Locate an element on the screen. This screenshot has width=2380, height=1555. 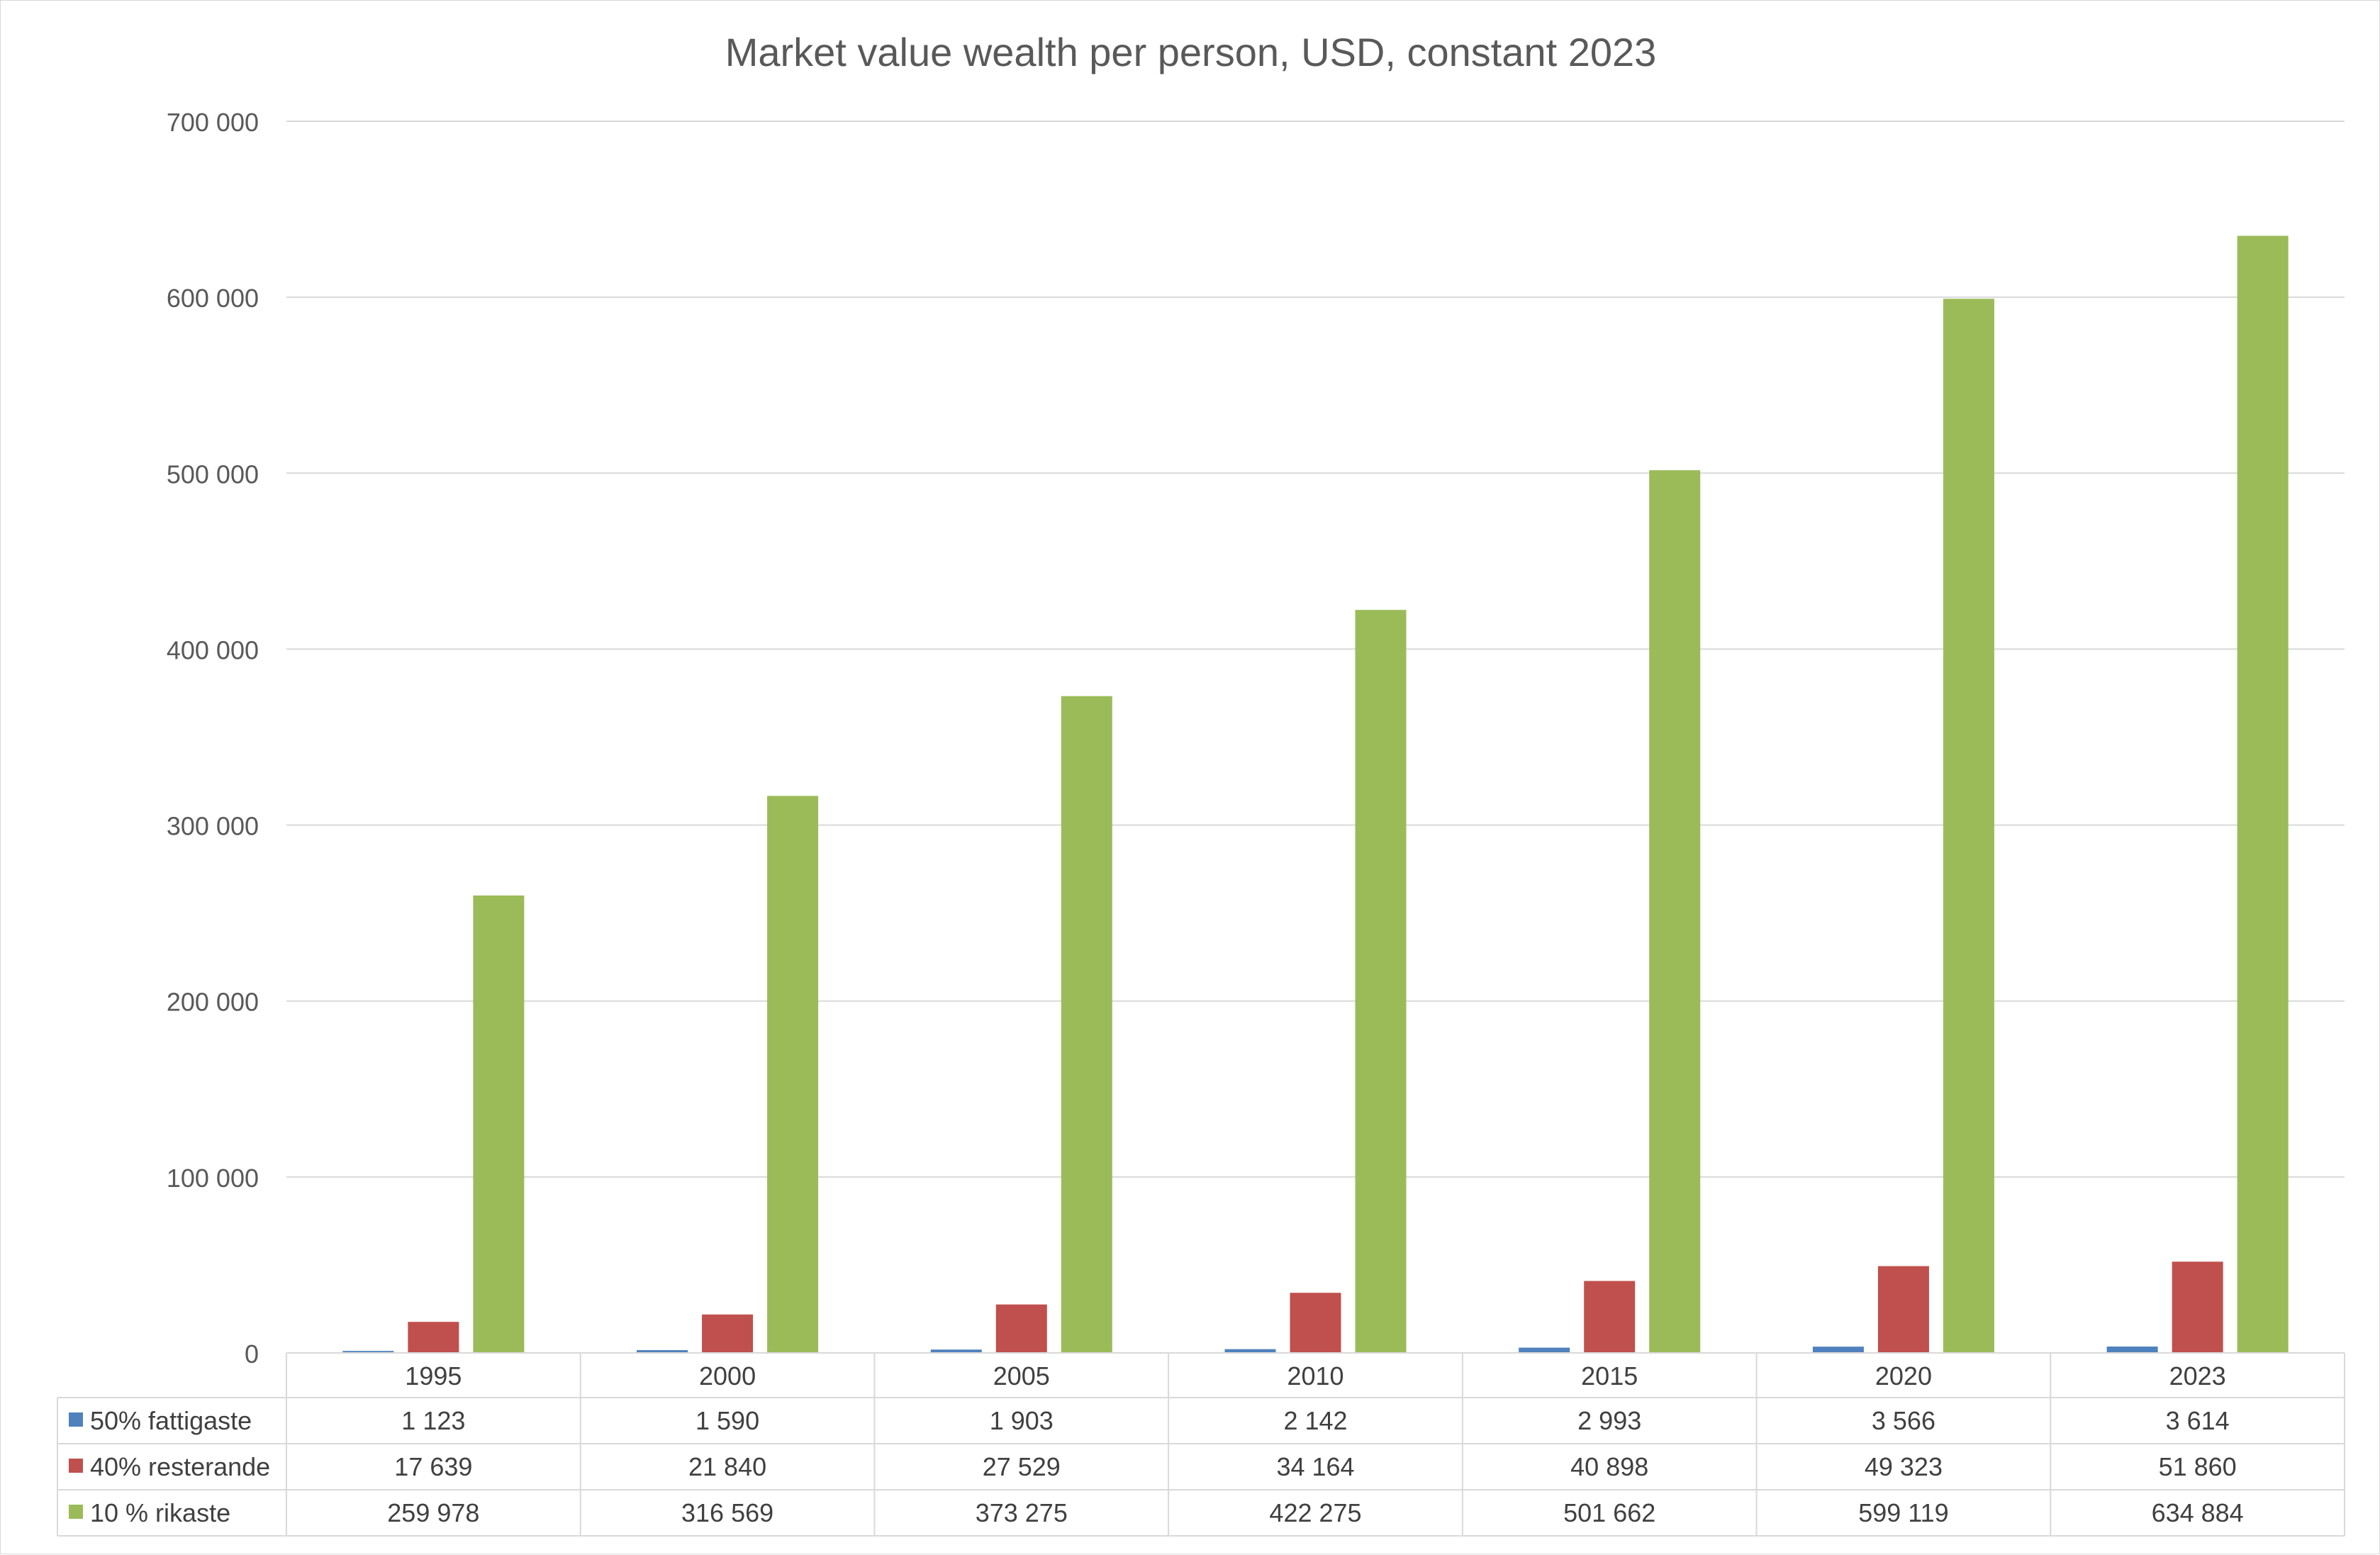
data-label: 634 884 is located at coordinates (2198, 1512).